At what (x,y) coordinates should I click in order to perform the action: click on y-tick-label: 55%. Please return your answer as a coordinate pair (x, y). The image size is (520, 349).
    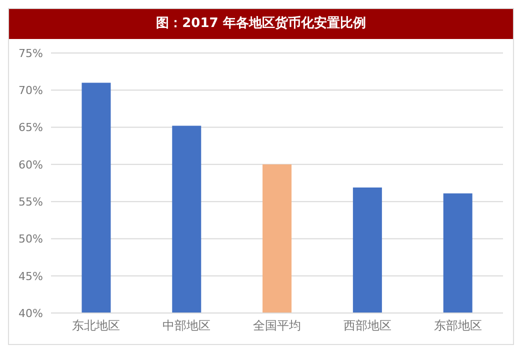
    Looking at the image, I should click on (30, 201).